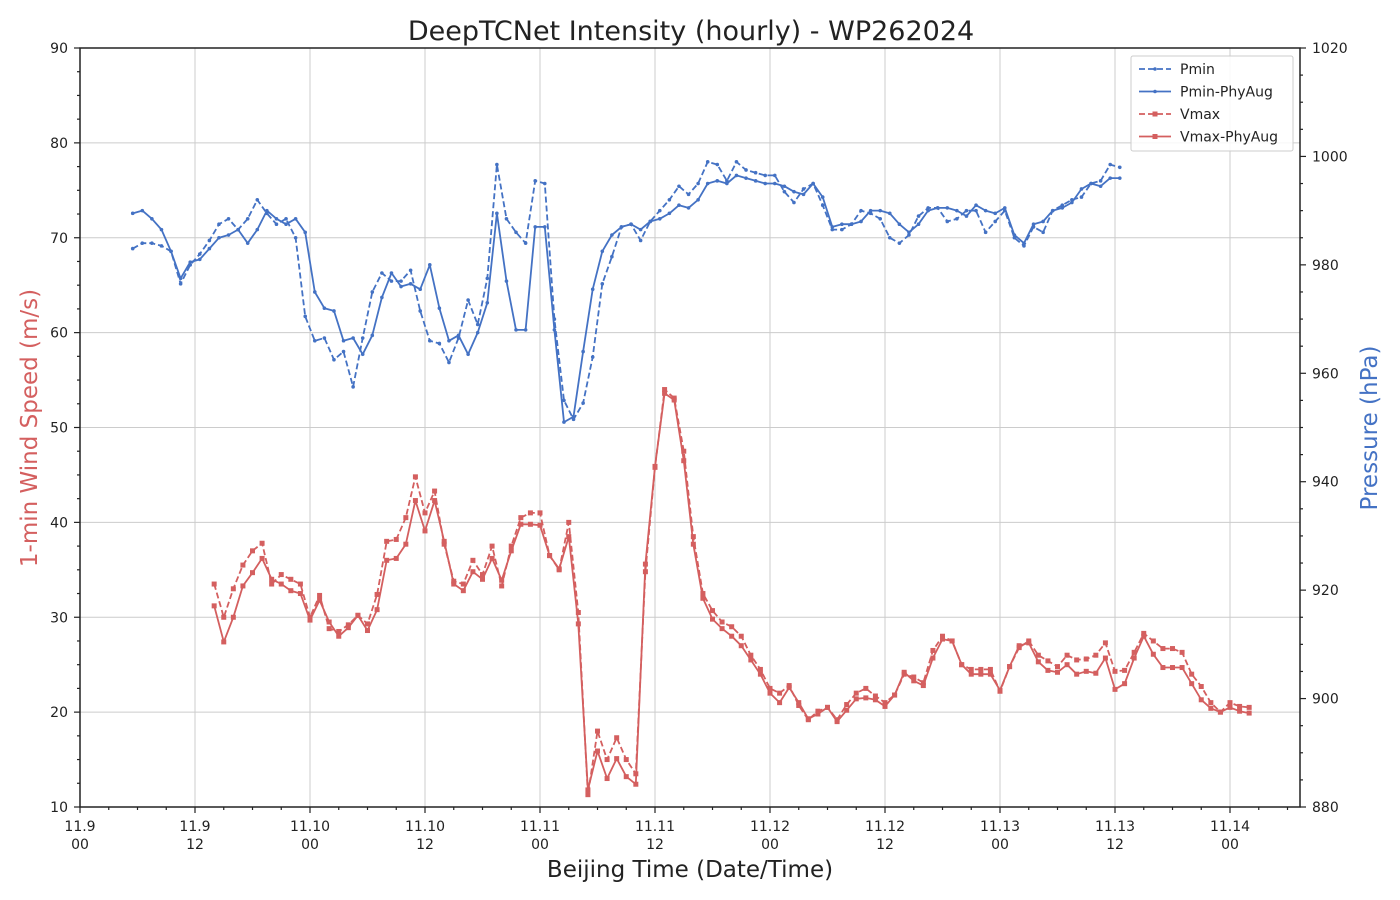 The height and width of the screenshot is (900, 1400). Describe the element at coordinates (1325, 591) in the screenshot. I see `right-y-tick-label: 920` at that location.